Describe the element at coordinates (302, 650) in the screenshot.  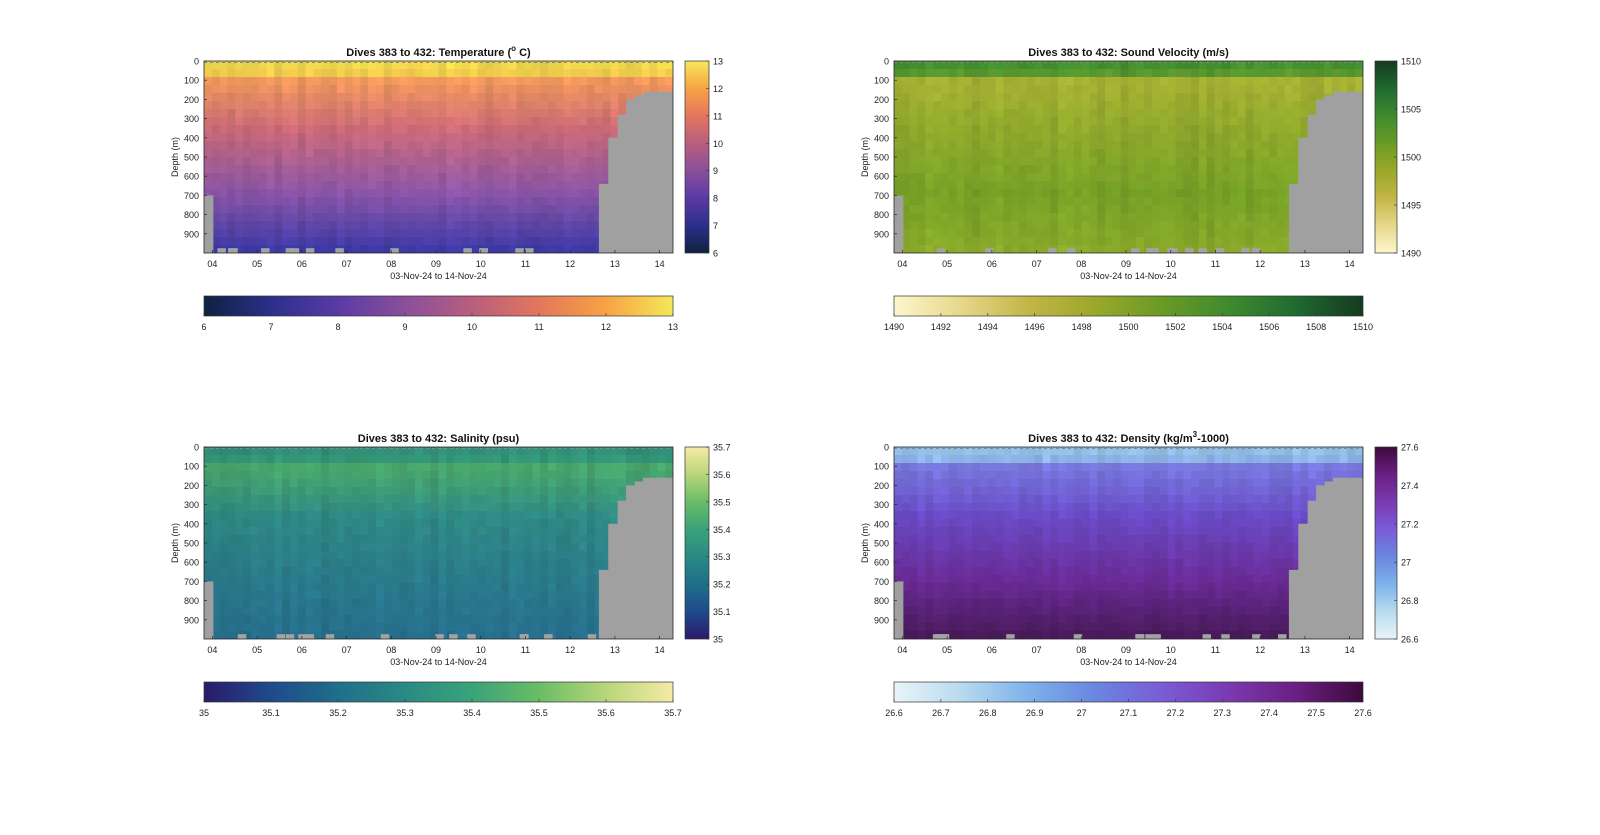
I see `x-tick-label: 06` at that location.